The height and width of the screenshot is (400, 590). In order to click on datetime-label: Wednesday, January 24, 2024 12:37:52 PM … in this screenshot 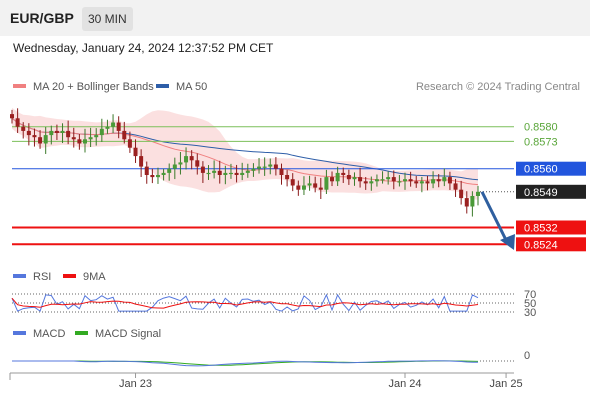, I will do `click(143, 48)`.